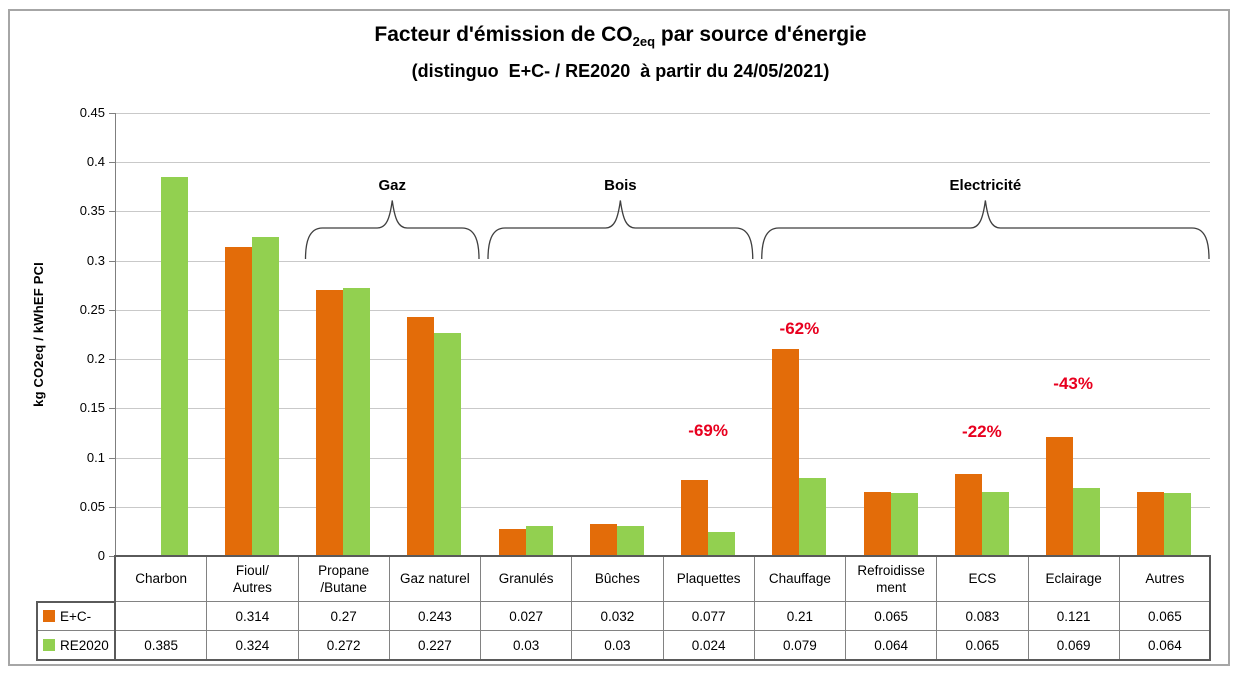 Image resolution: width=1241 pixels, height=679 pixels. What do you see at coordinates (526, 578) in the screenshot?
I see `category-header-cell: Granulés` at bounding box center [526, 578].